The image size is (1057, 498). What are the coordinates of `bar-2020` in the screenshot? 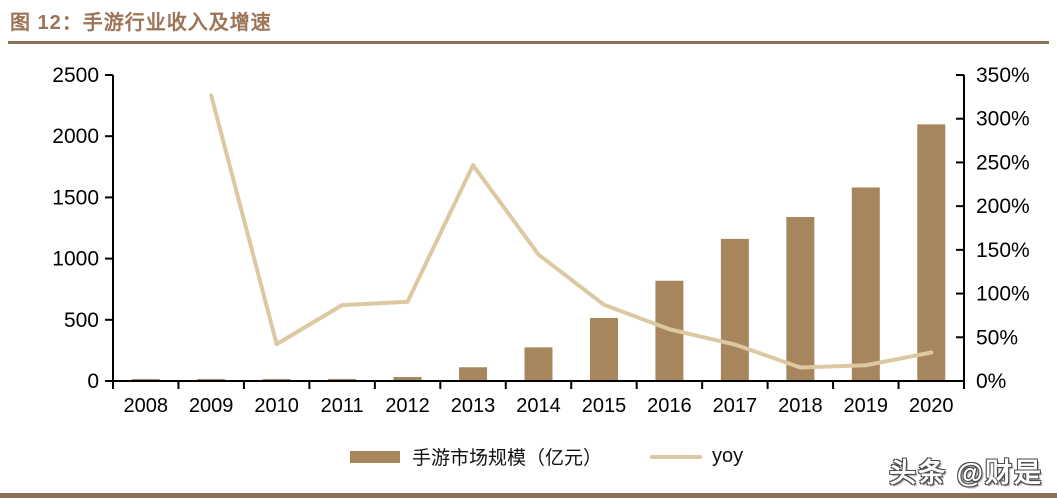 It's located at (931, 252).